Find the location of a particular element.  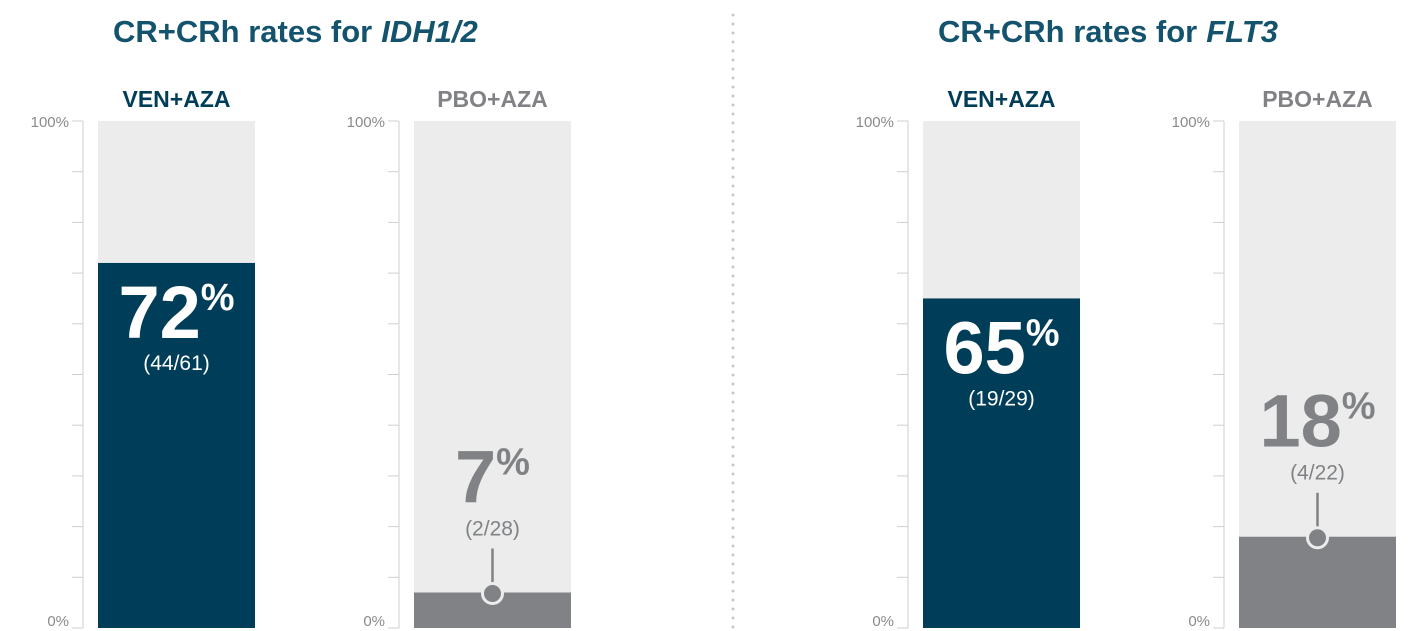

title-emphasis: IDH1/2 is located at coordinates (429, 31).